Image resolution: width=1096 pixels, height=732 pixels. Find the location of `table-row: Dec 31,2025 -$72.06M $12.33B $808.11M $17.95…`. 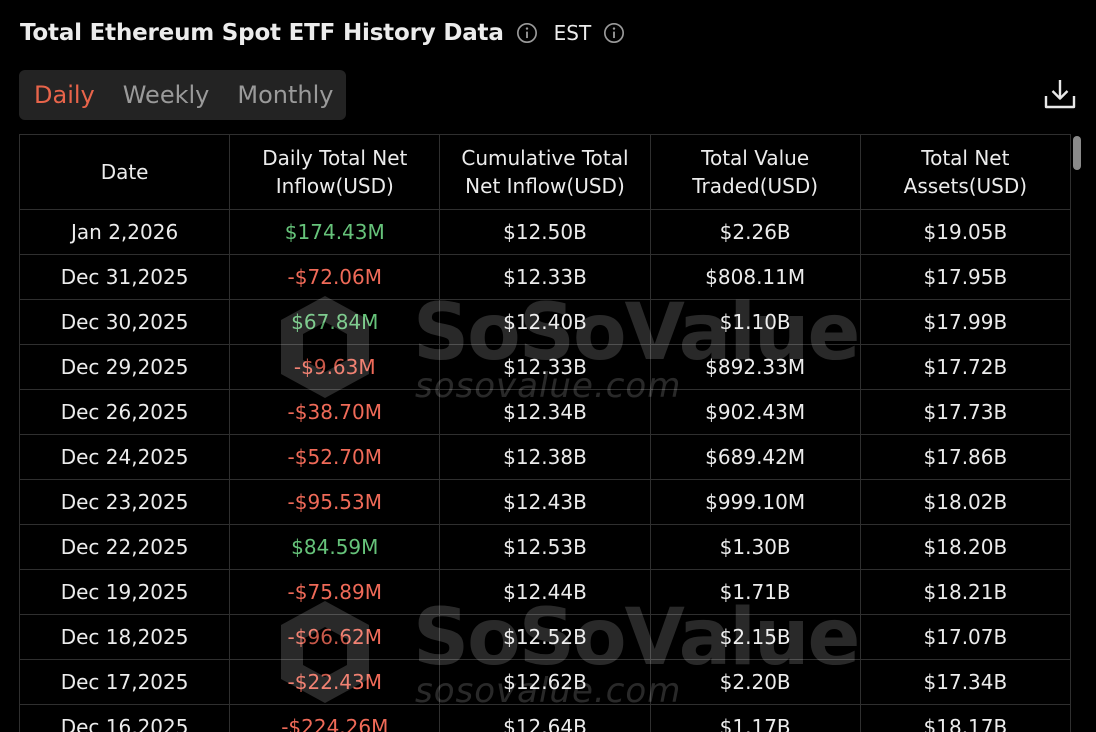

table-row: Dec 31,2025 -$72.06M $12.33B $808.11M $17.95… is located at coordinates (545, 277).